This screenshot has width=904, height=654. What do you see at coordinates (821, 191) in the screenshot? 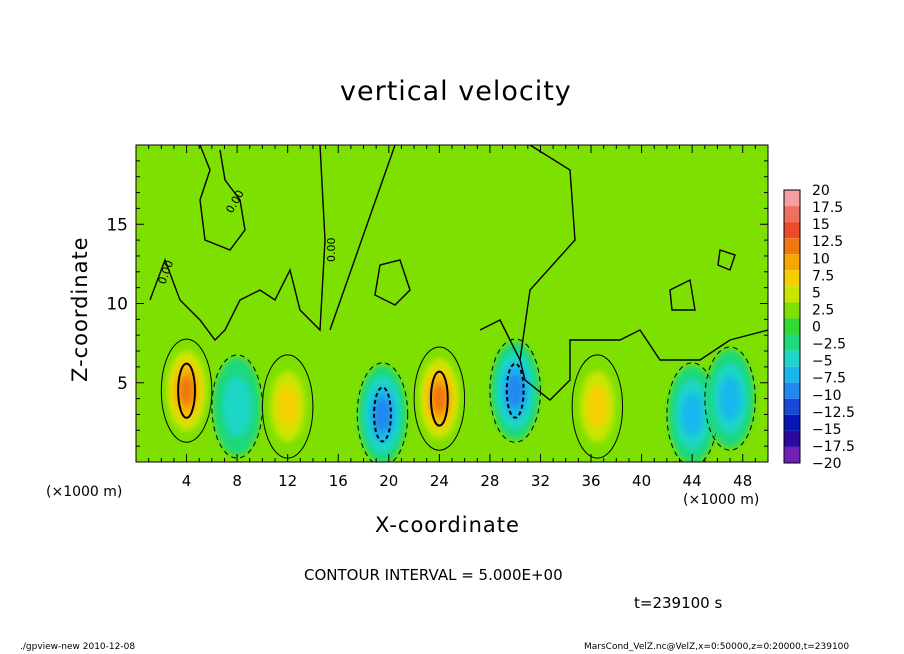
I see `colorbar-label: 20` at bounding box center [821, 191].